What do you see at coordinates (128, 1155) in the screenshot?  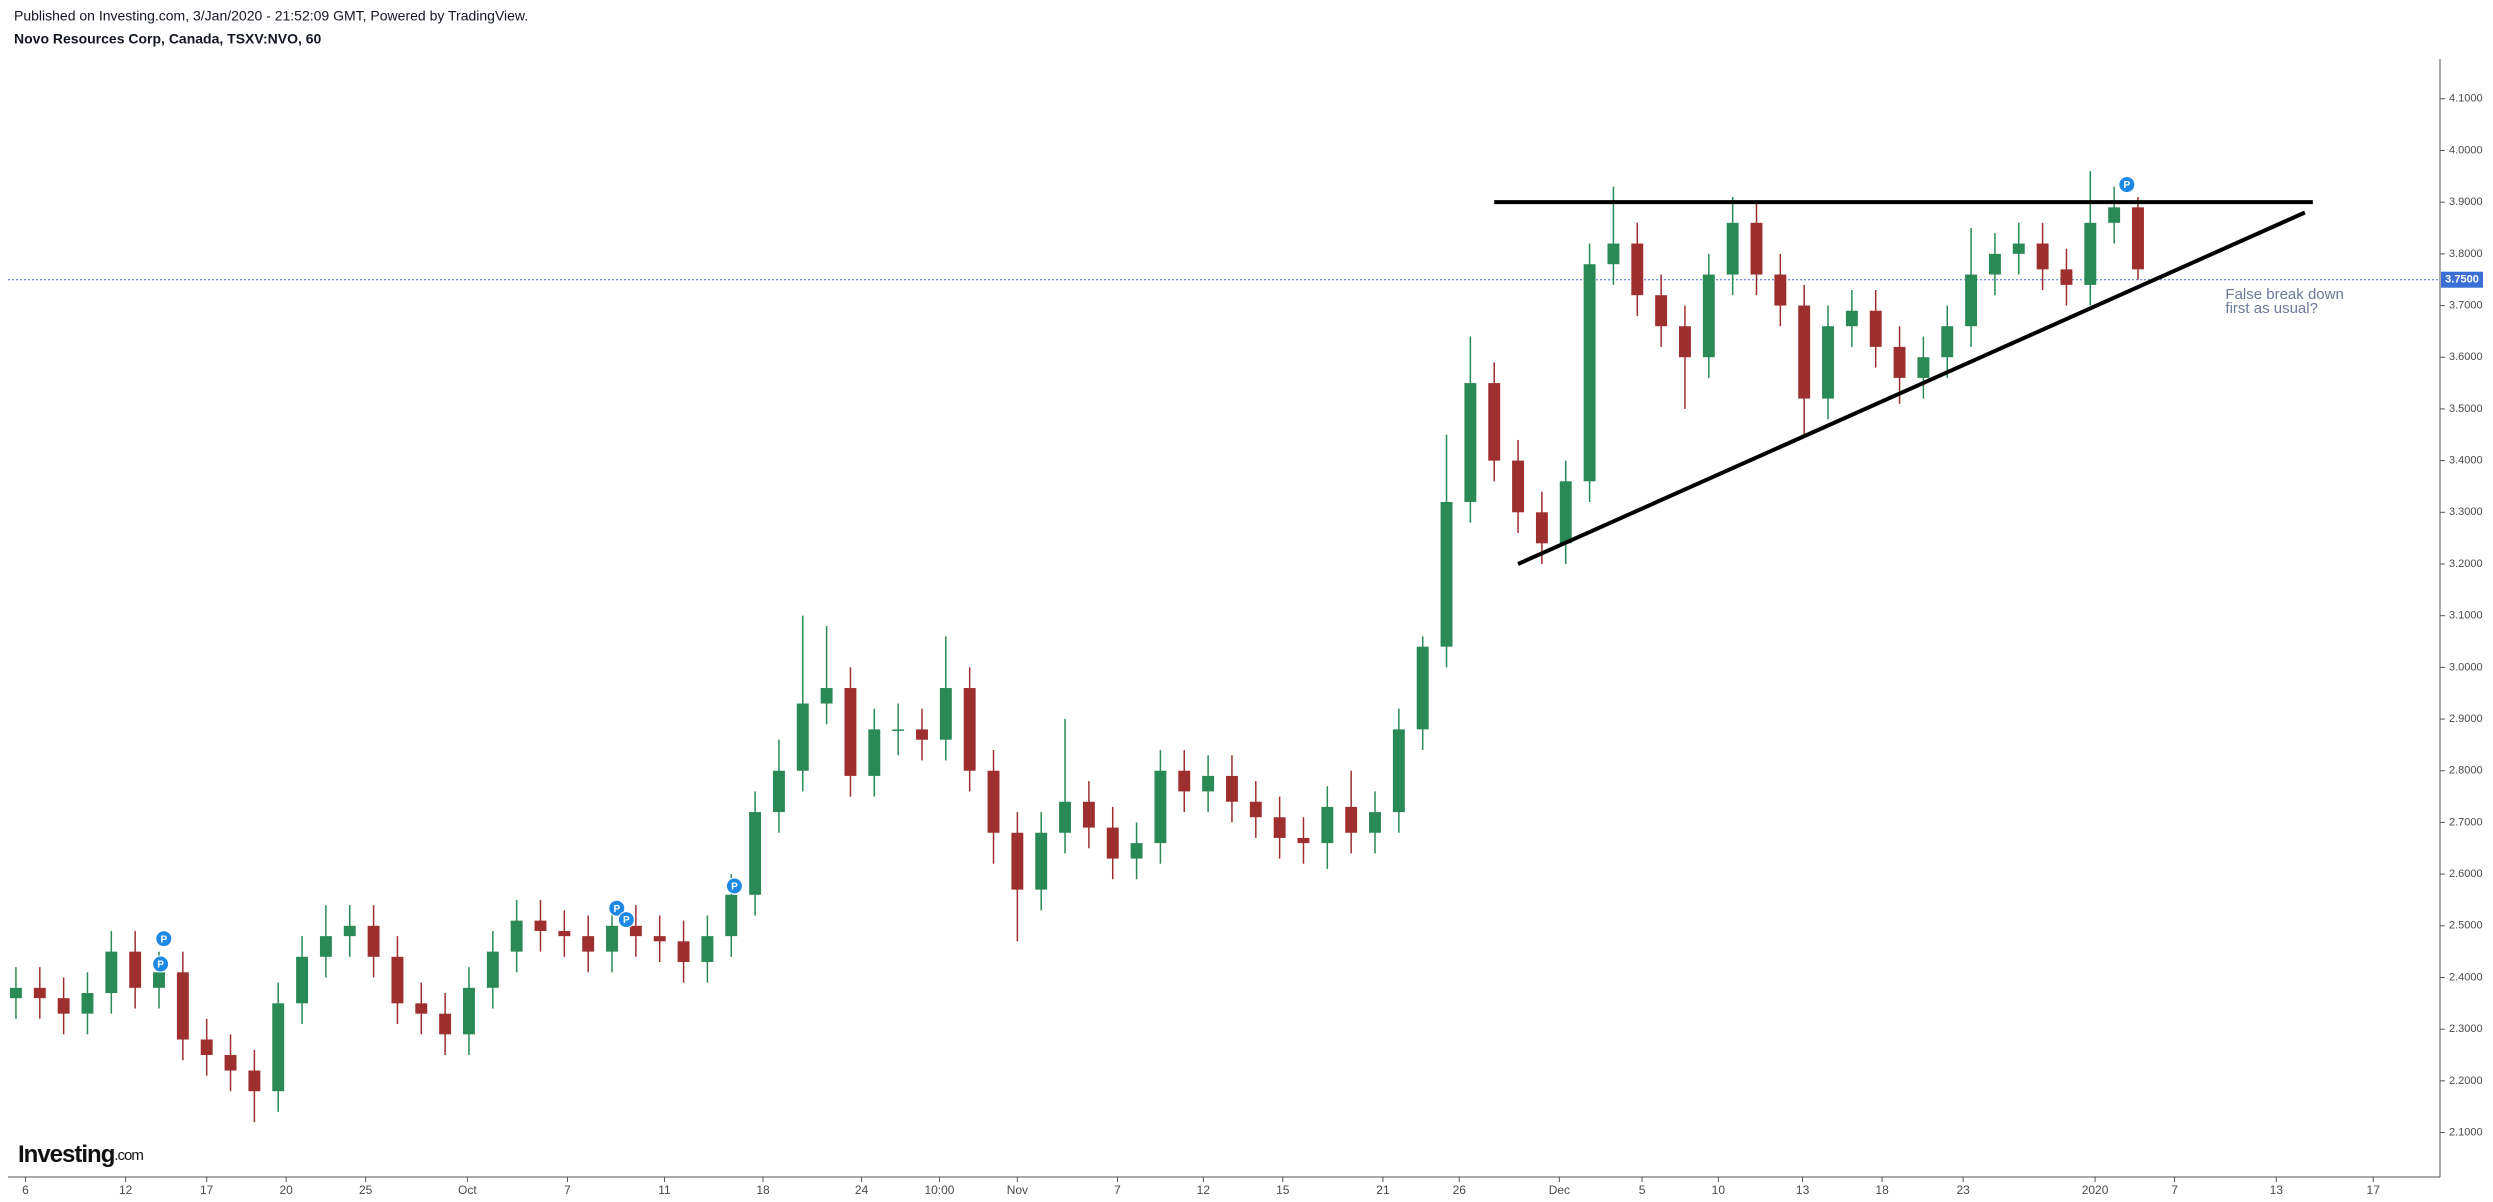 I see `logo-suffix: .com` at bounding box center [128, 1155].